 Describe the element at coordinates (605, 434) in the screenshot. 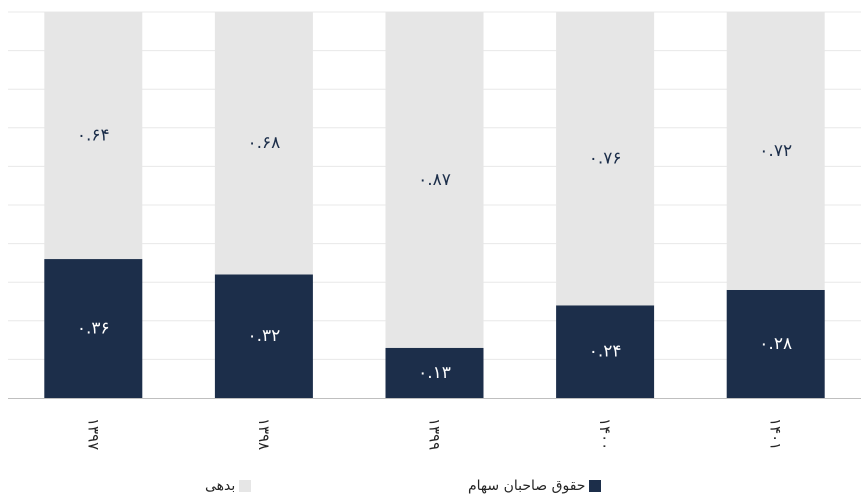

I see `x-tick-label: ۱۴۰۰` at that location.